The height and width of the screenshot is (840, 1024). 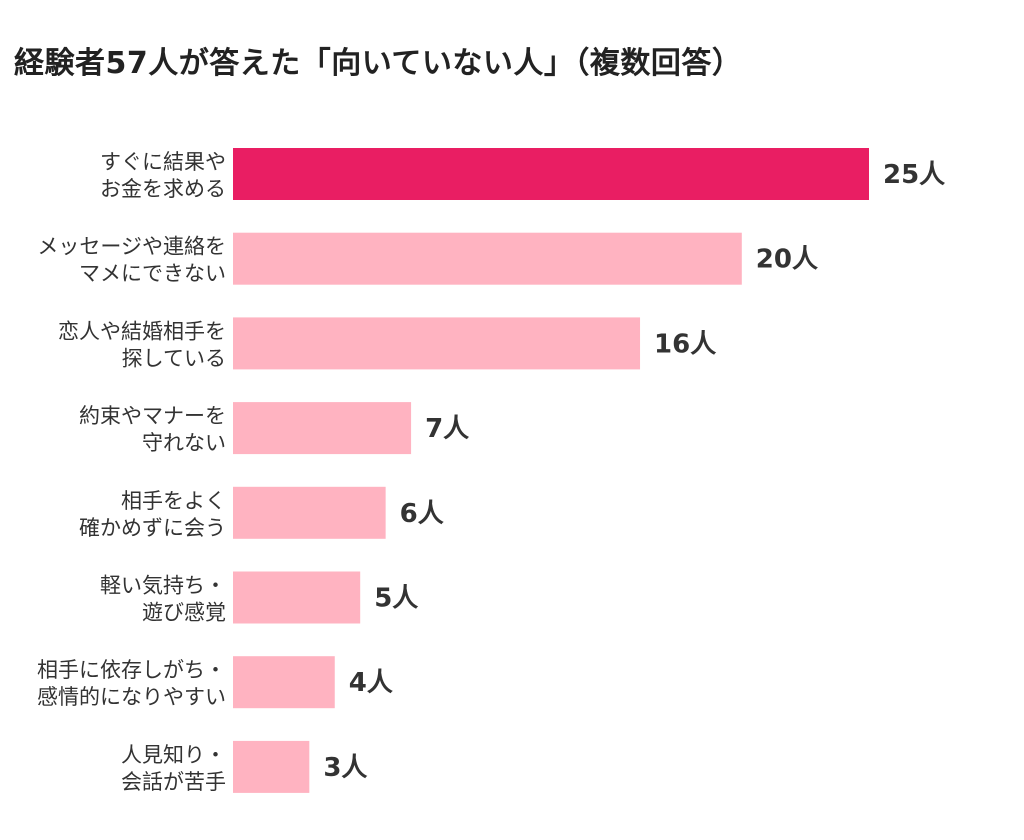 I want to click on value-label-1: 25人, so click(x=914, y=175).